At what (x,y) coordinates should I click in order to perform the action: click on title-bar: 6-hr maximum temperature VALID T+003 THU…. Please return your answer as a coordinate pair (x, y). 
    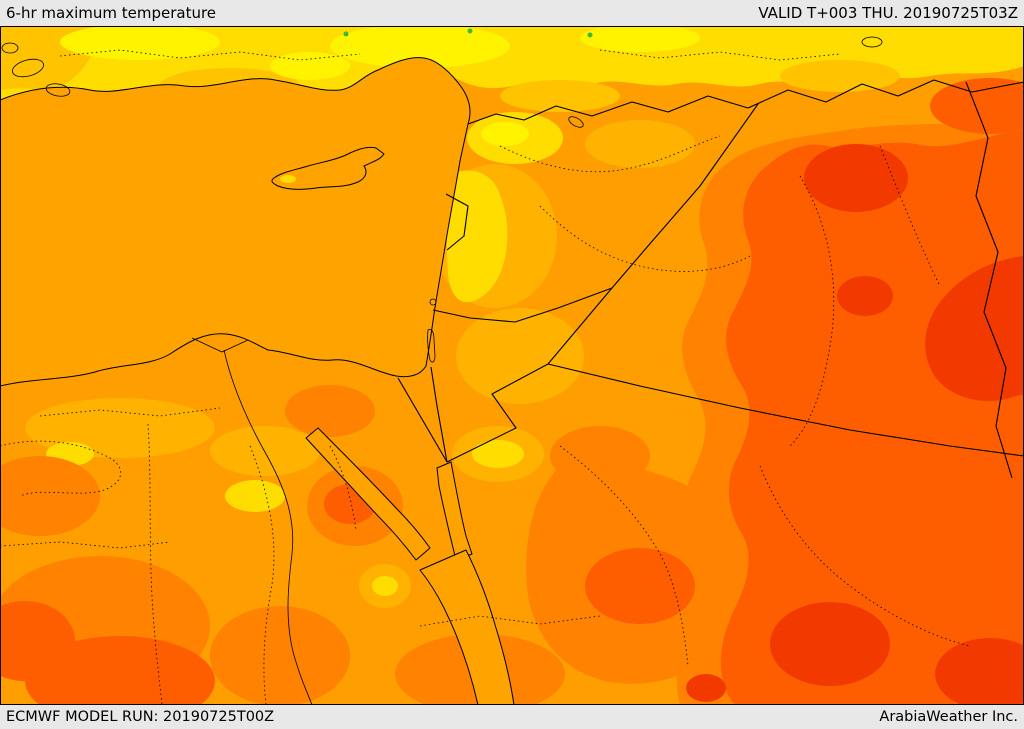
    Looking at the image, I should click on (512, 13).